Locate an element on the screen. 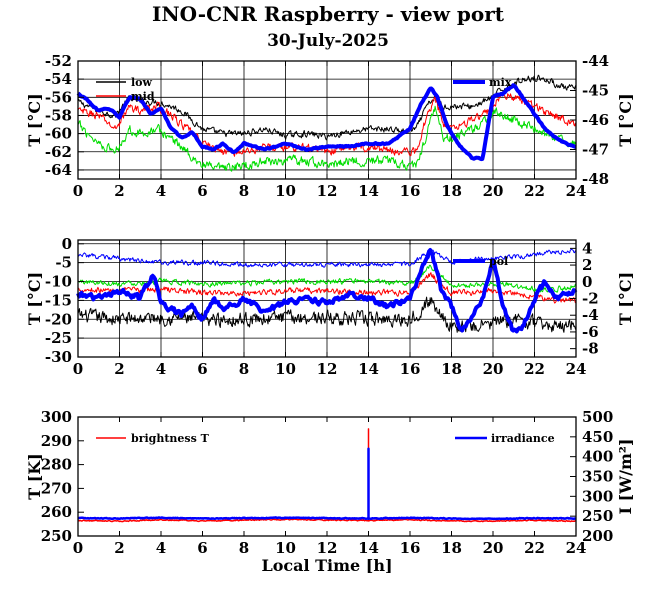  y2-tick-label: 0 is located at coordinates (587, 282).